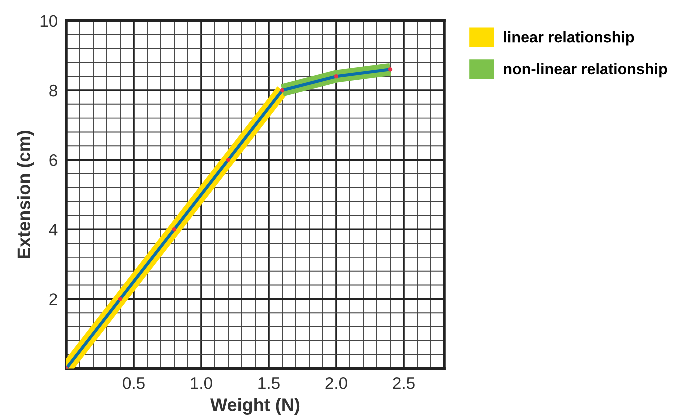 The width and height of the screenshot is (700, 419). I want to click on y-tick-label: 2, so click(54, 300).